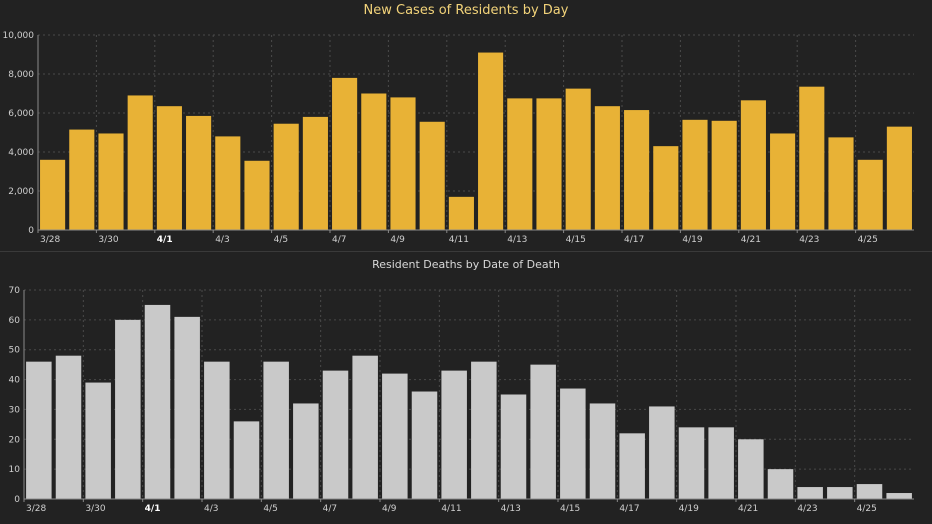 The height and width of the screenshot is (524, 932). I want to click on deaths-x-tick-label: 4/5, so click(270, 509).